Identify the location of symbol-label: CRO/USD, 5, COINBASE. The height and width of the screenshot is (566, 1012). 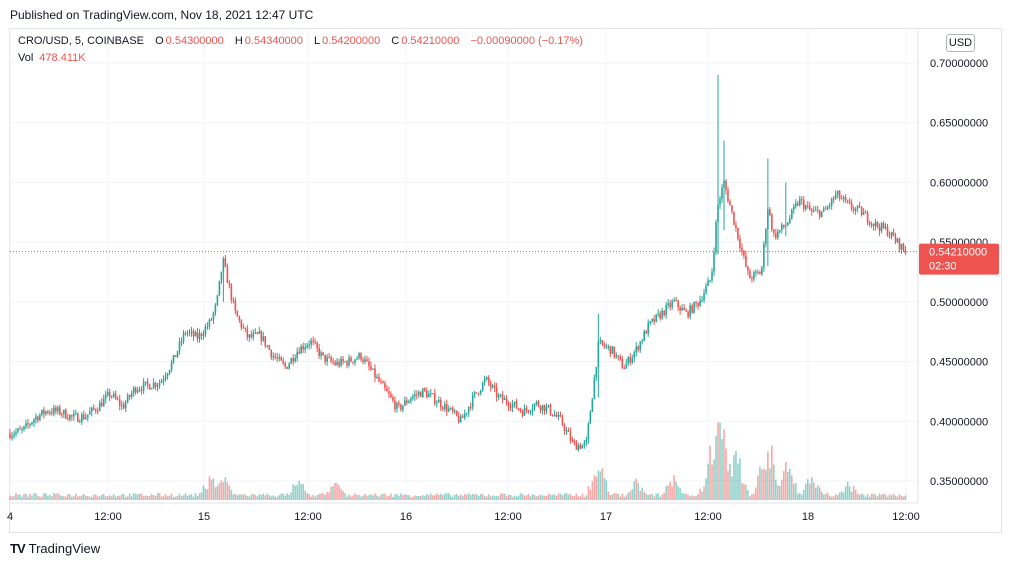
(81, 41).